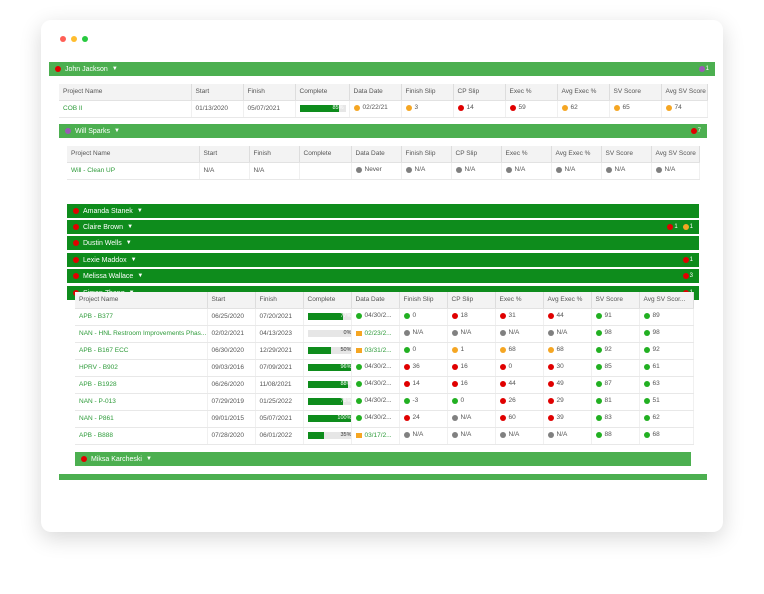 The height and width of the screenshot is (594, 764). What do you see at coordinates (141, 402) in the screenshot?
I see `project-name-link: NAN - P-013` at bounding box center [141, 402].